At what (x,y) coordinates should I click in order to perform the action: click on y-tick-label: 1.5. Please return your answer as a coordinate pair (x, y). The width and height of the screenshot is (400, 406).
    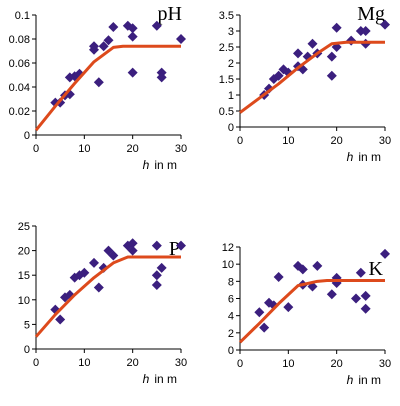
    Looking at the image, I should click on (226, 80).